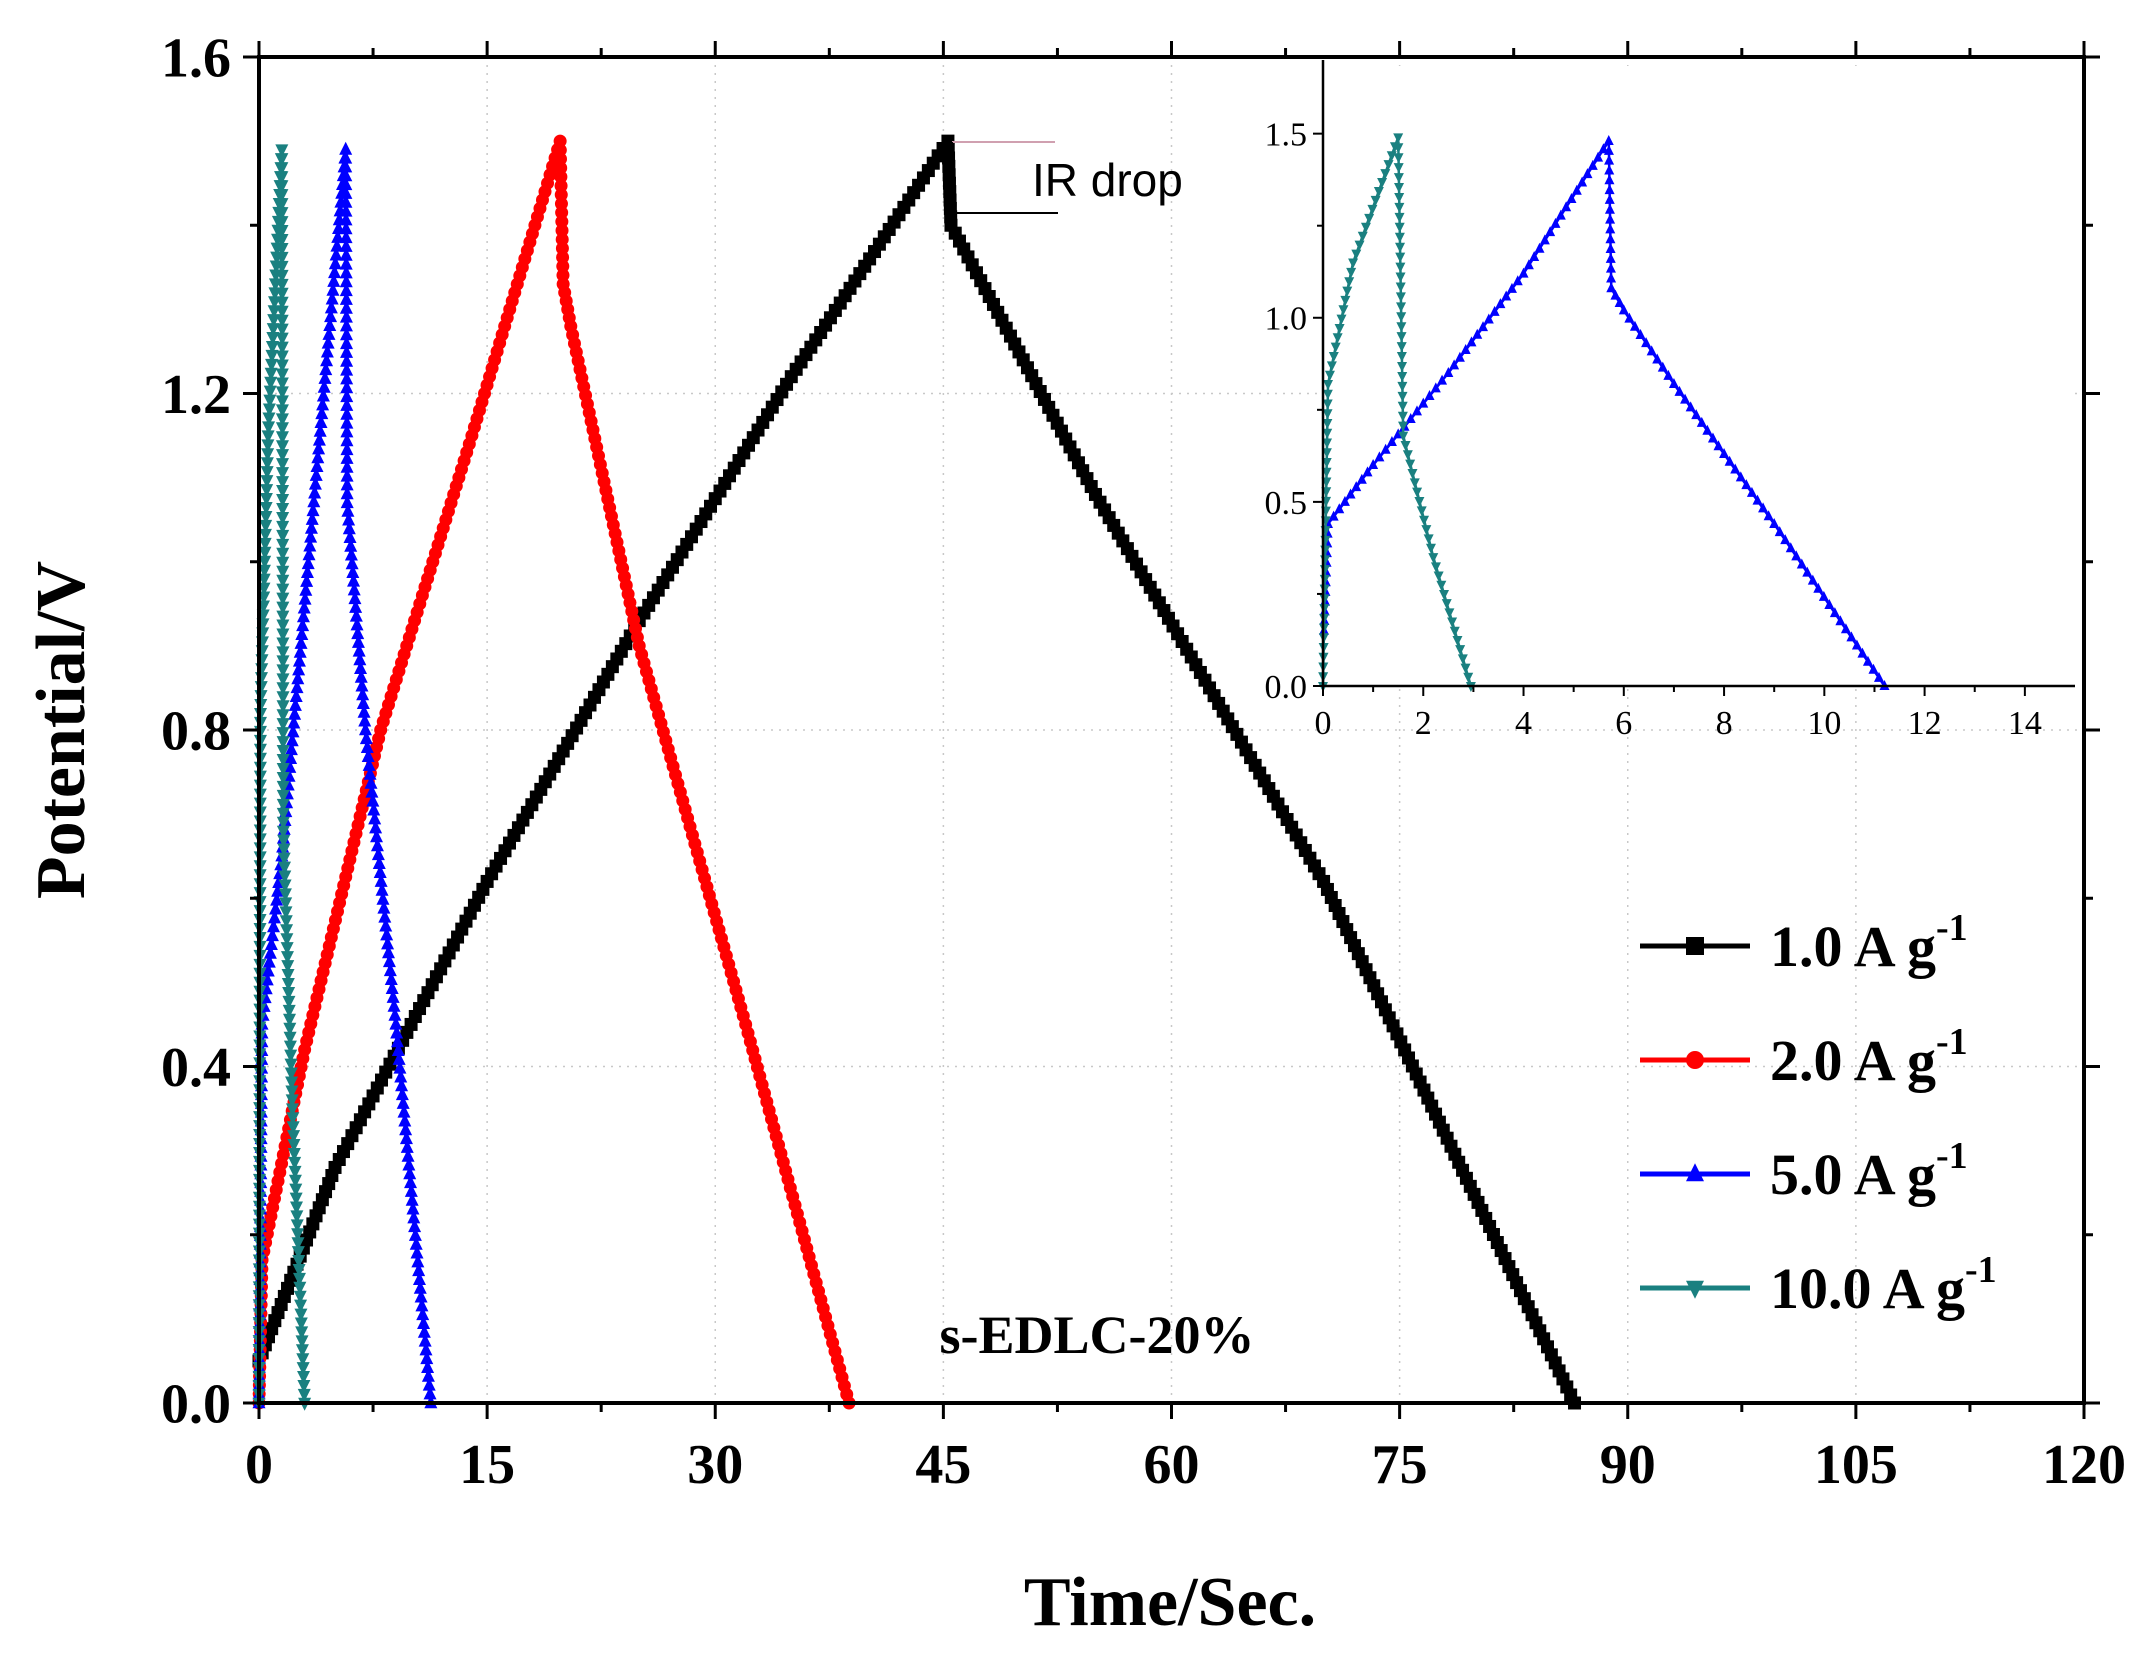 Image resolution: width=2146 pixels, height=1662 pixels. Describe the element at coordinates (259, 1465) in the screenshot. I see `x-tick-label: 0` at that location.